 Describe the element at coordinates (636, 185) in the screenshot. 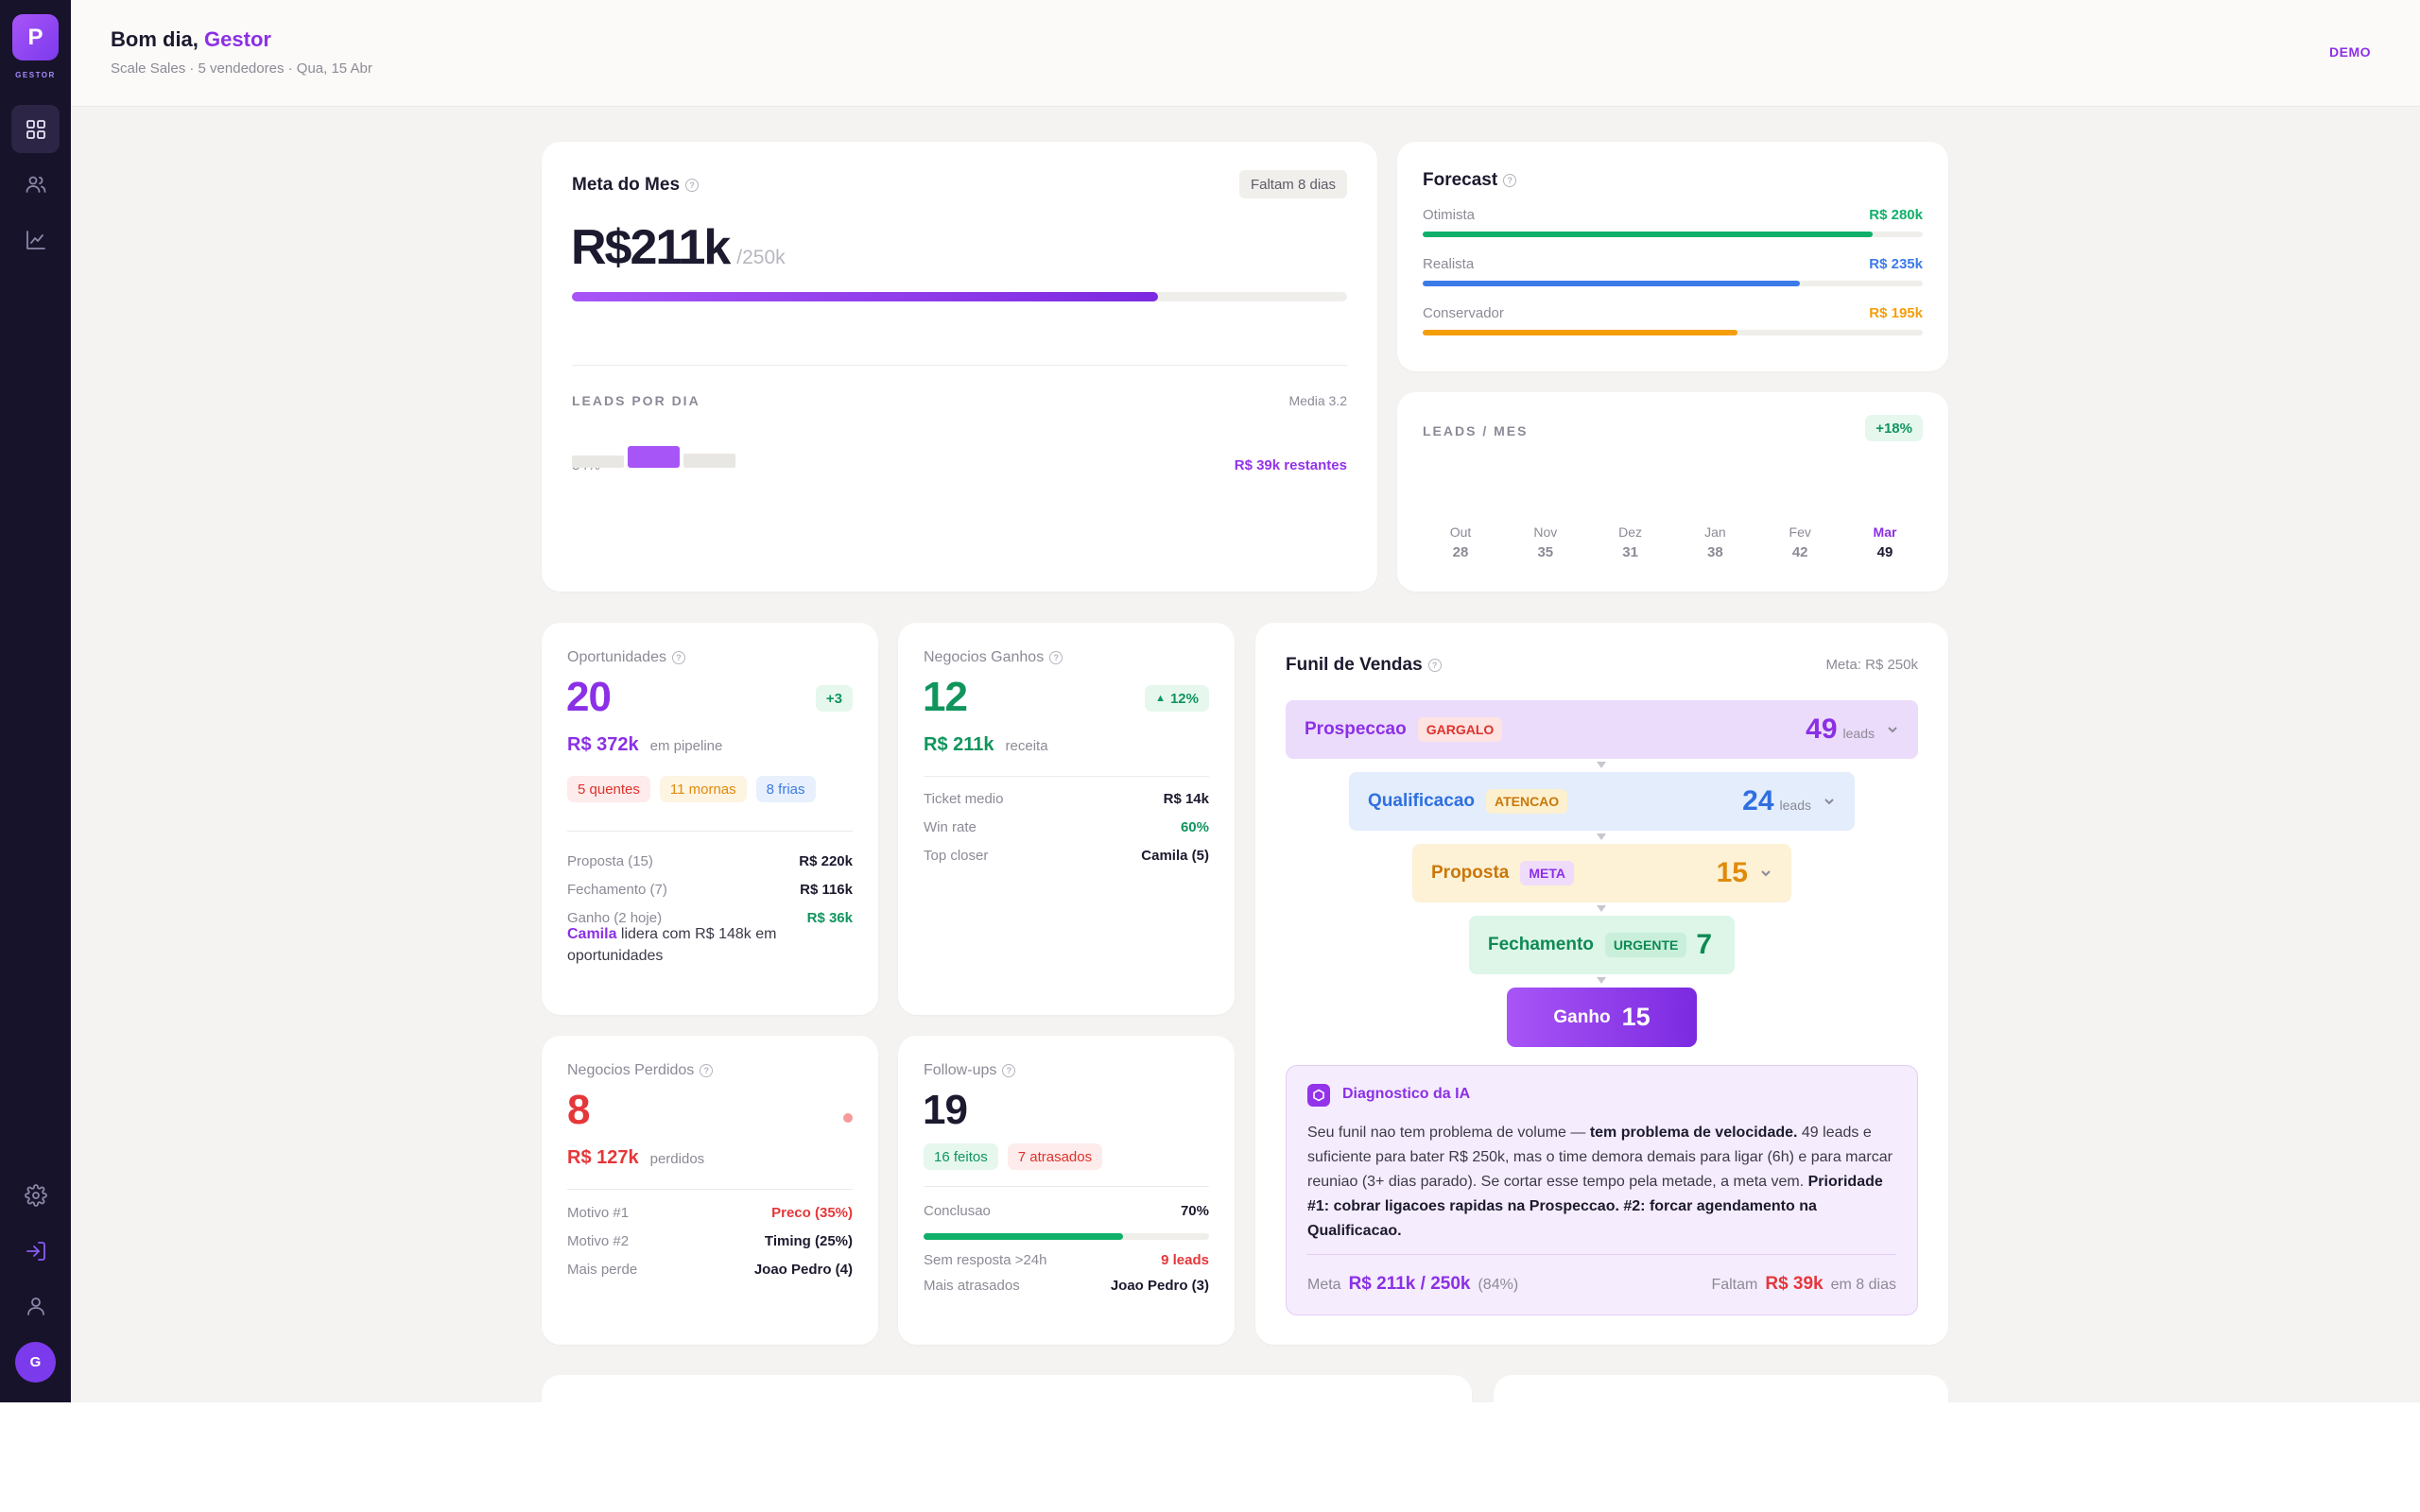

I see `meta-title: Meta do Mes?` at that location.